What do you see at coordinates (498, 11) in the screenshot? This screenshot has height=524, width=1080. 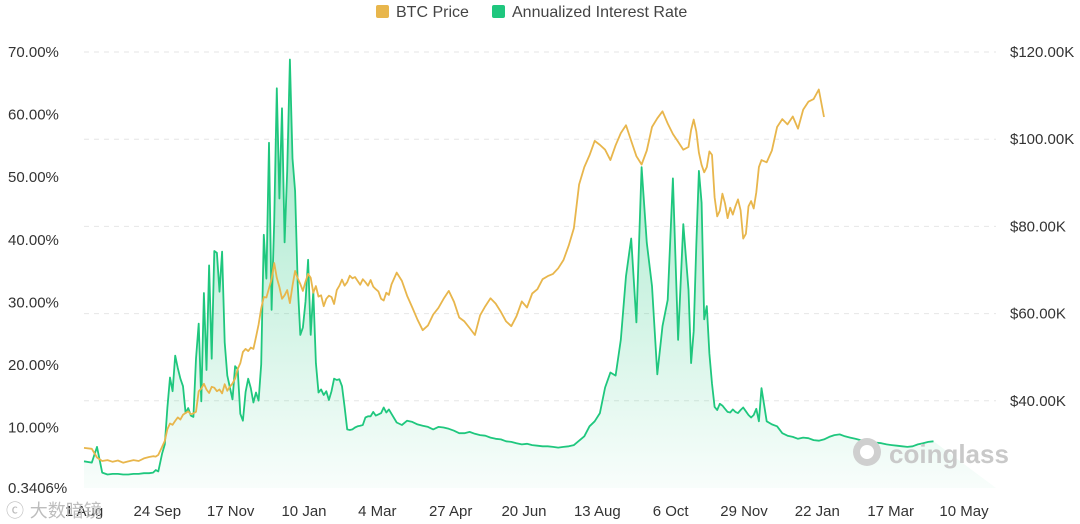 I see `legend-swatch-interest-rate` at bounding box center [498, 11].